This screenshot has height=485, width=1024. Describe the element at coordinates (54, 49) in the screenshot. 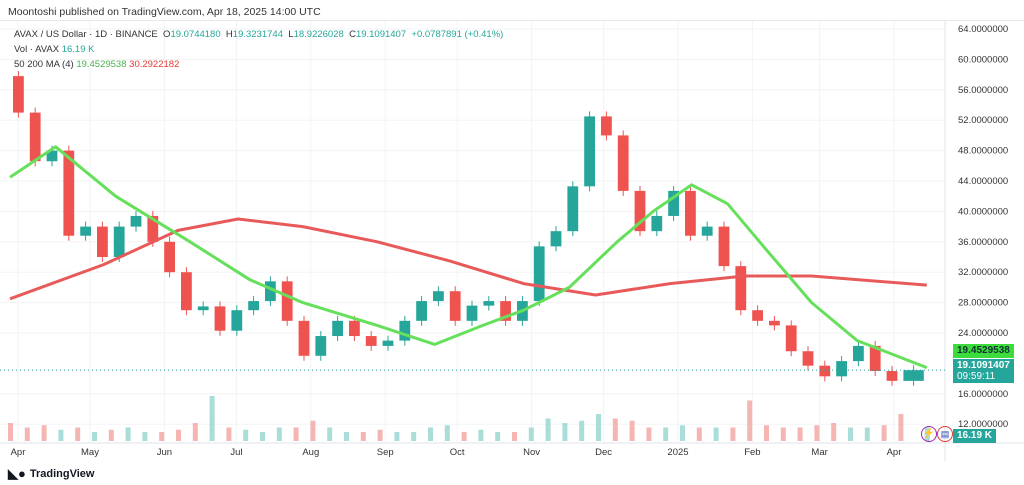

I see `volume-row: Vol · AVAX 16.19 K` at that location.